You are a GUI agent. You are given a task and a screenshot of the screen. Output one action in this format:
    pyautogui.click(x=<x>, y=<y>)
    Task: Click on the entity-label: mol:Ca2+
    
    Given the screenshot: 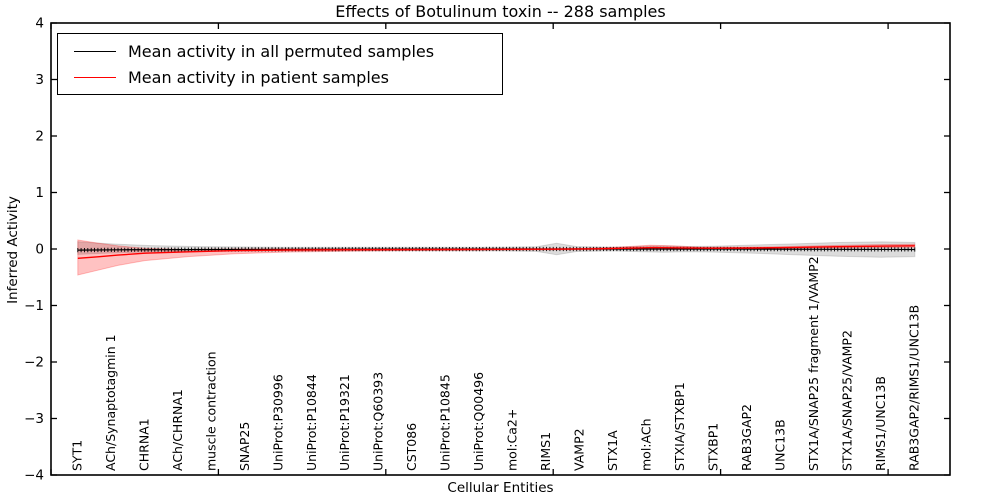 What is the action you would take?
    pyautogui.click(x=512, y=440)
    